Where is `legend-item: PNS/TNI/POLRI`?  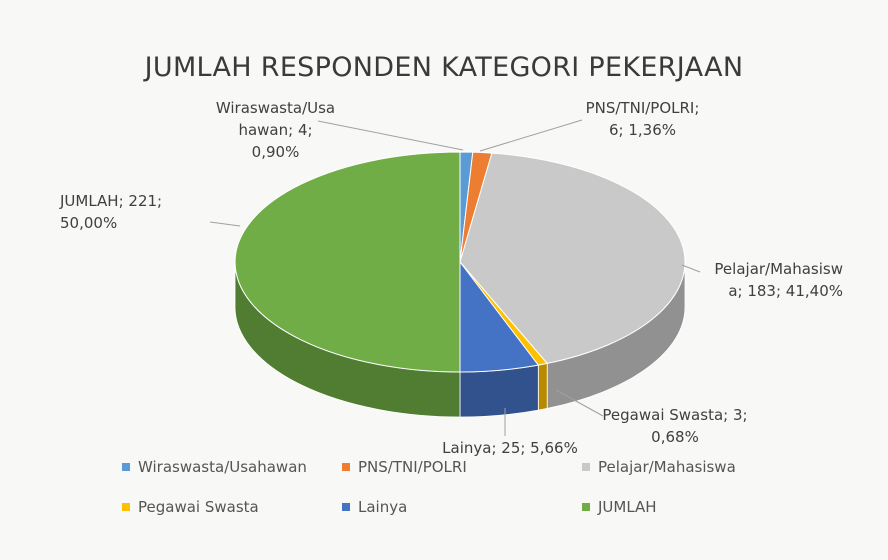
legend-item: PNS/TNI/POLRI is located at coordinates (404, 467).